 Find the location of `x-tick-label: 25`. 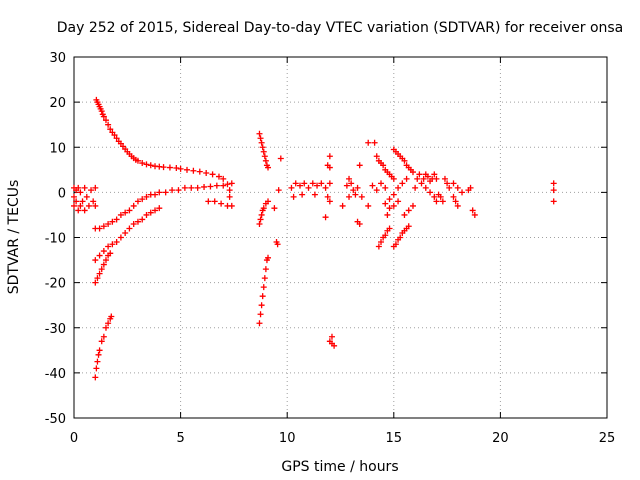

x-tick-label: 25 is located at coordinates (607, 438).